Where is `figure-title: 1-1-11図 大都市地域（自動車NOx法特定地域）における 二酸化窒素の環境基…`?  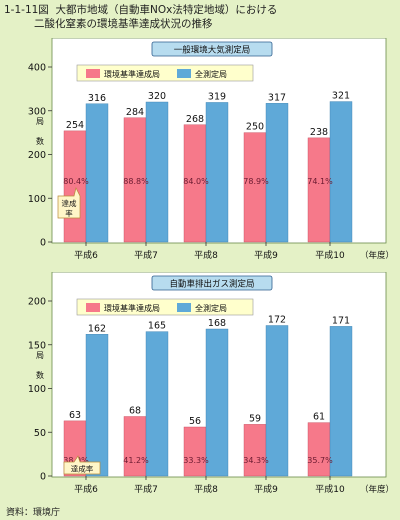
figure-title: 1-1-11図 大都市地域（自動車NOx法特定地域）における 二酸化窒素の環境基… is located at coordinates (140, 17).